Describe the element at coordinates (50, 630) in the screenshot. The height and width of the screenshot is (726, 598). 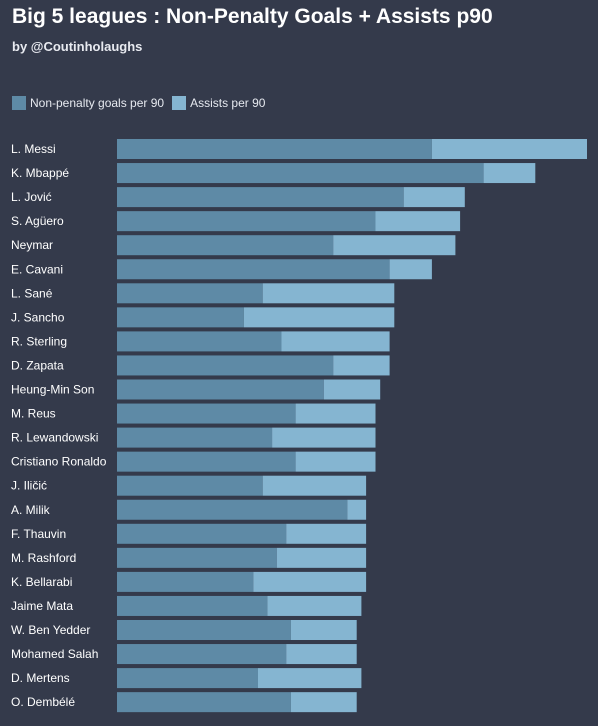
I see `category-label: W. Ben Yedder` at that location.